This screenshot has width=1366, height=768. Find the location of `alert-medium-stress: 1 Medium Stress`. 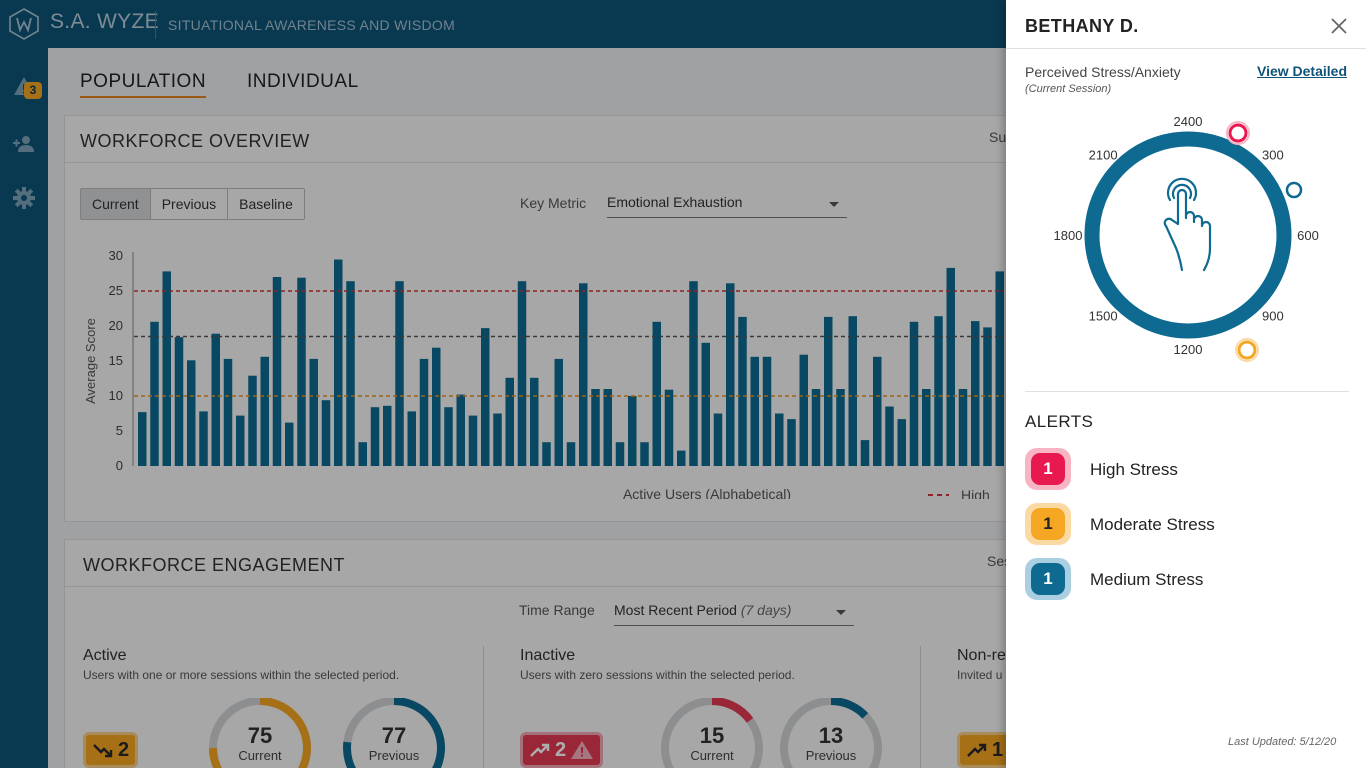

alert-medium-stress: 1 Medium Stress is located at coordinates (1185, 580).